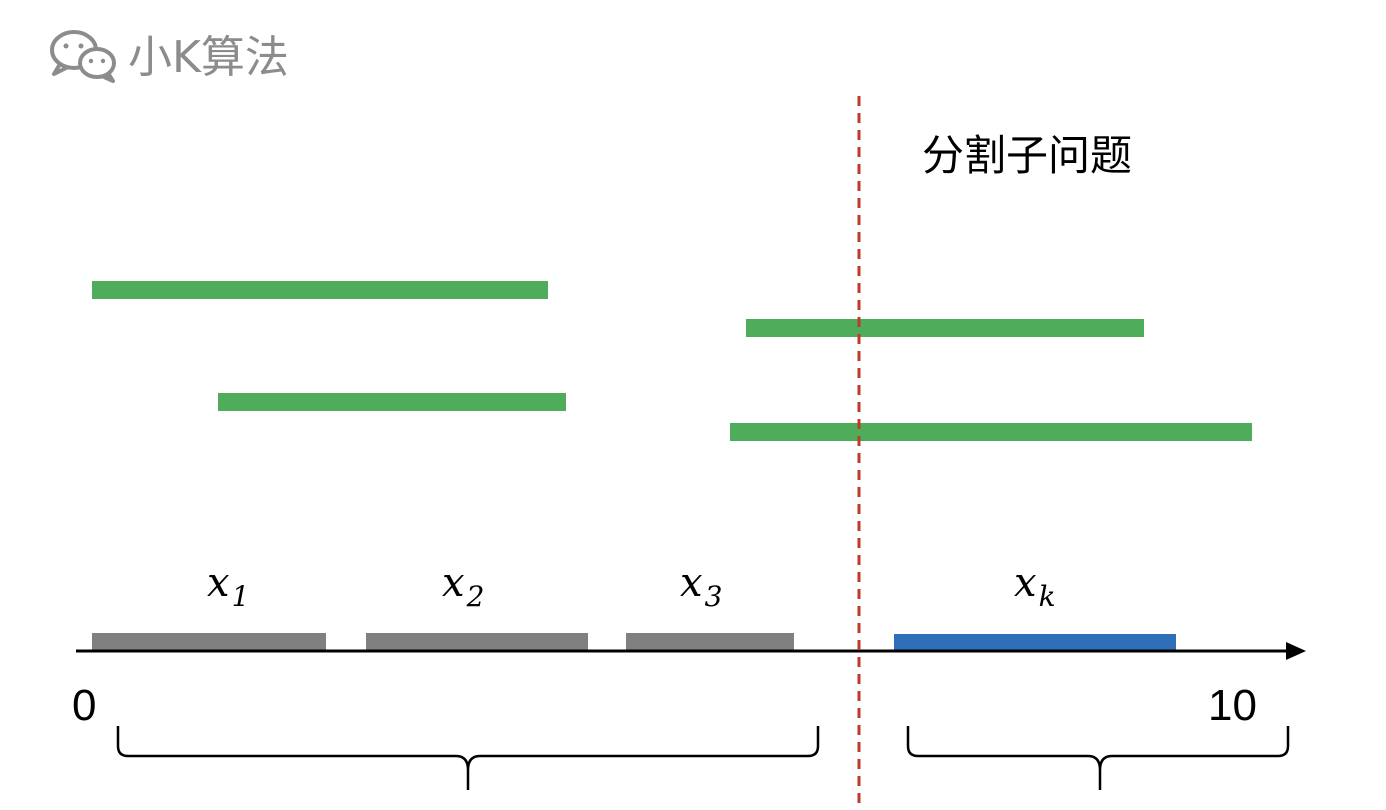 This screenshot has height=810, width=1386. What do you see at coordinates (463, 586) in the screenshot?
I see `segment-label-x2: x2` at bounding box center [463, 586].